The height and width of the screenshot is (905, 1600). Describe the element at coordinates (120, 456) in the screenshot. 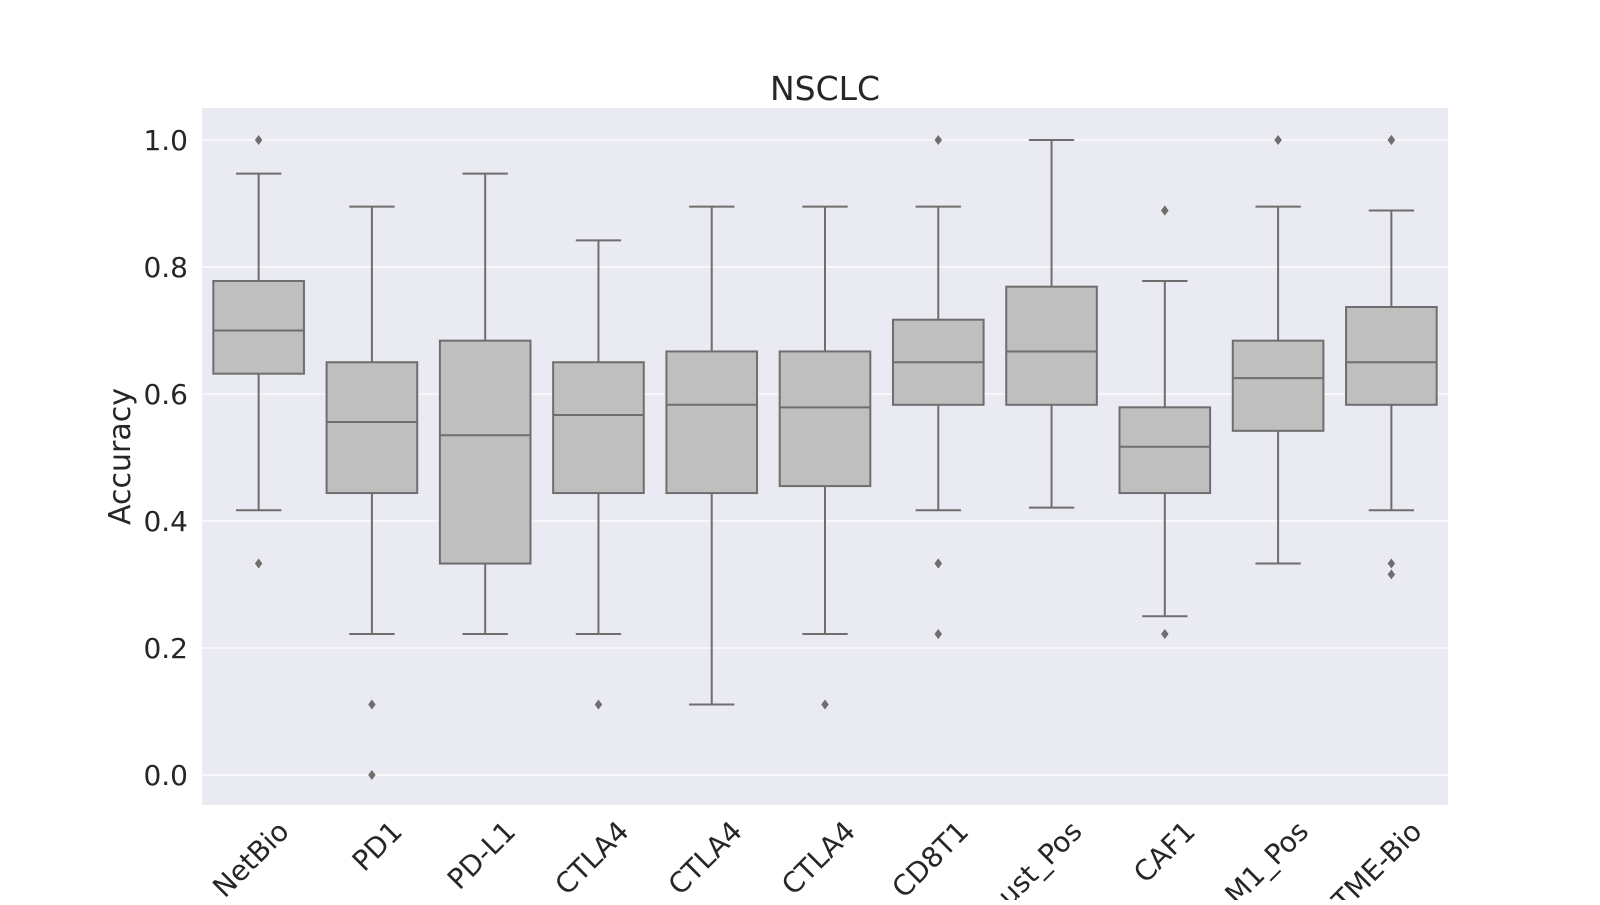

I see `y-axis-label: Accuracy` at that location.